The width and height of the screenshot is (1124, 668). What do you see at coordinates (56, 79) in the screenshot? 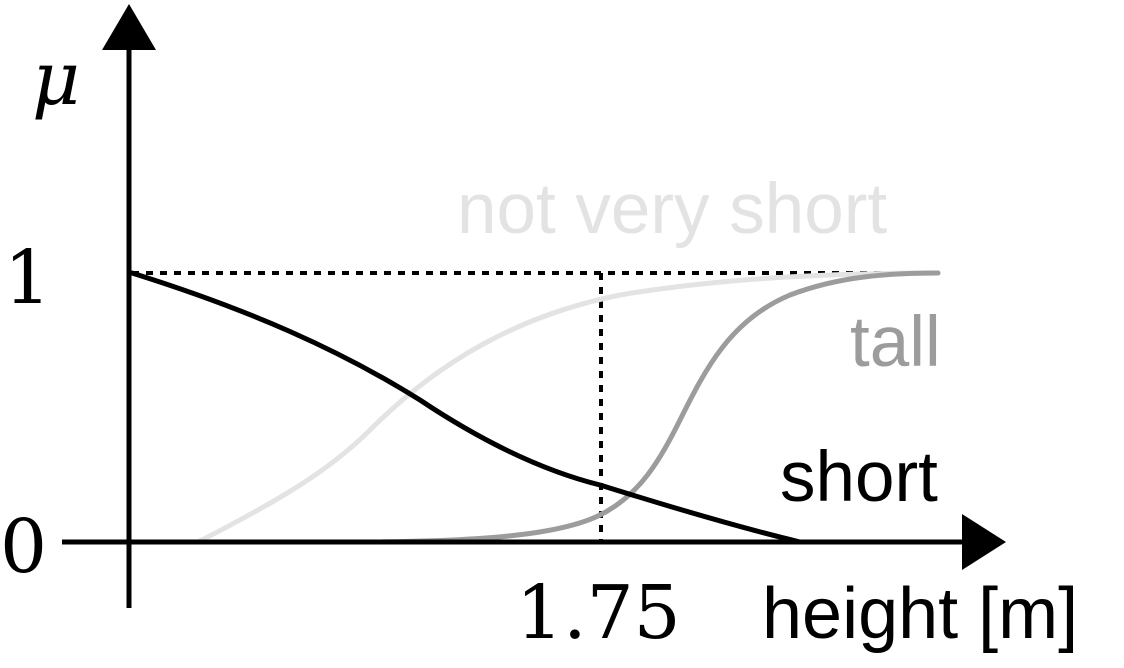
I see `y-axis-label: μ` at bounding box center [56, 79].